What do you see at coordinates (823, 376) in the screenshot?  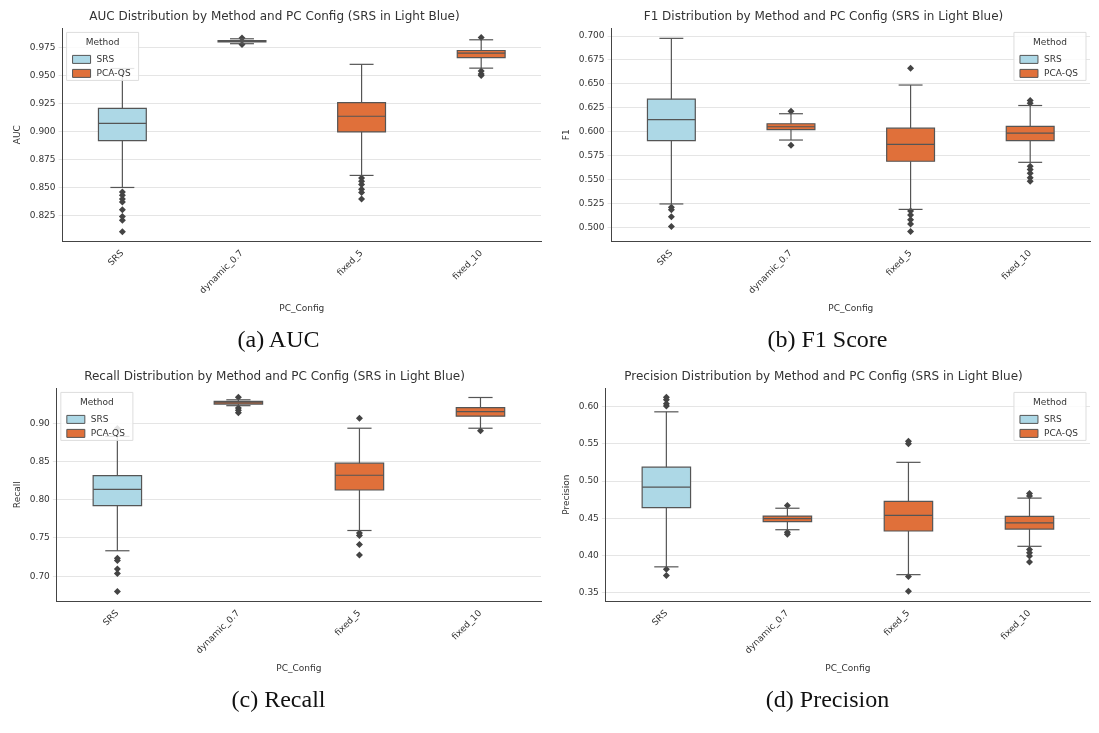 I see `chart-title: Precision Distribution by Method and PC Config (SRS in Light Blue)` at bounding box center [823, 376].